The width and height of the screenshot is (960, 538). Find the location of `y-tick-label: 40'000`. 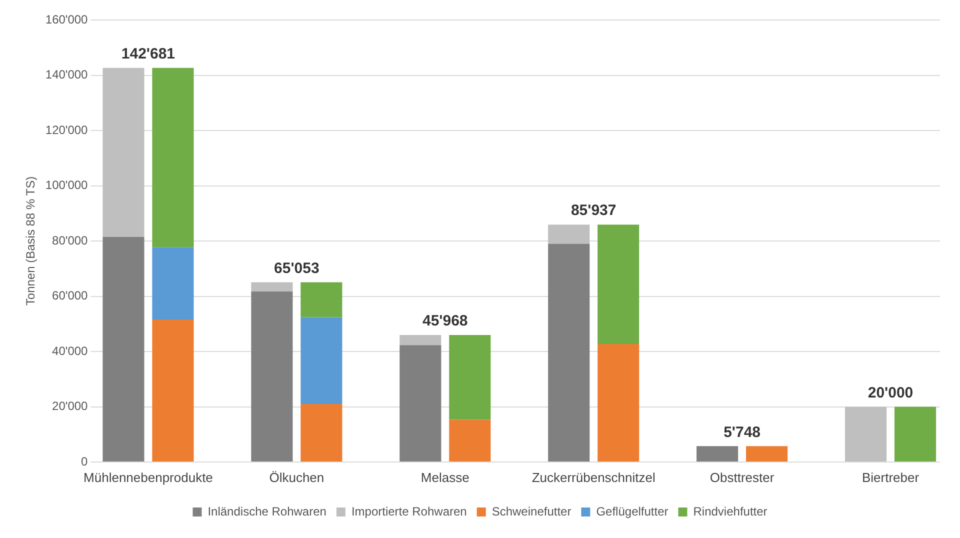

y-tick-label: 40'000 is located at coordinates (70, 351).